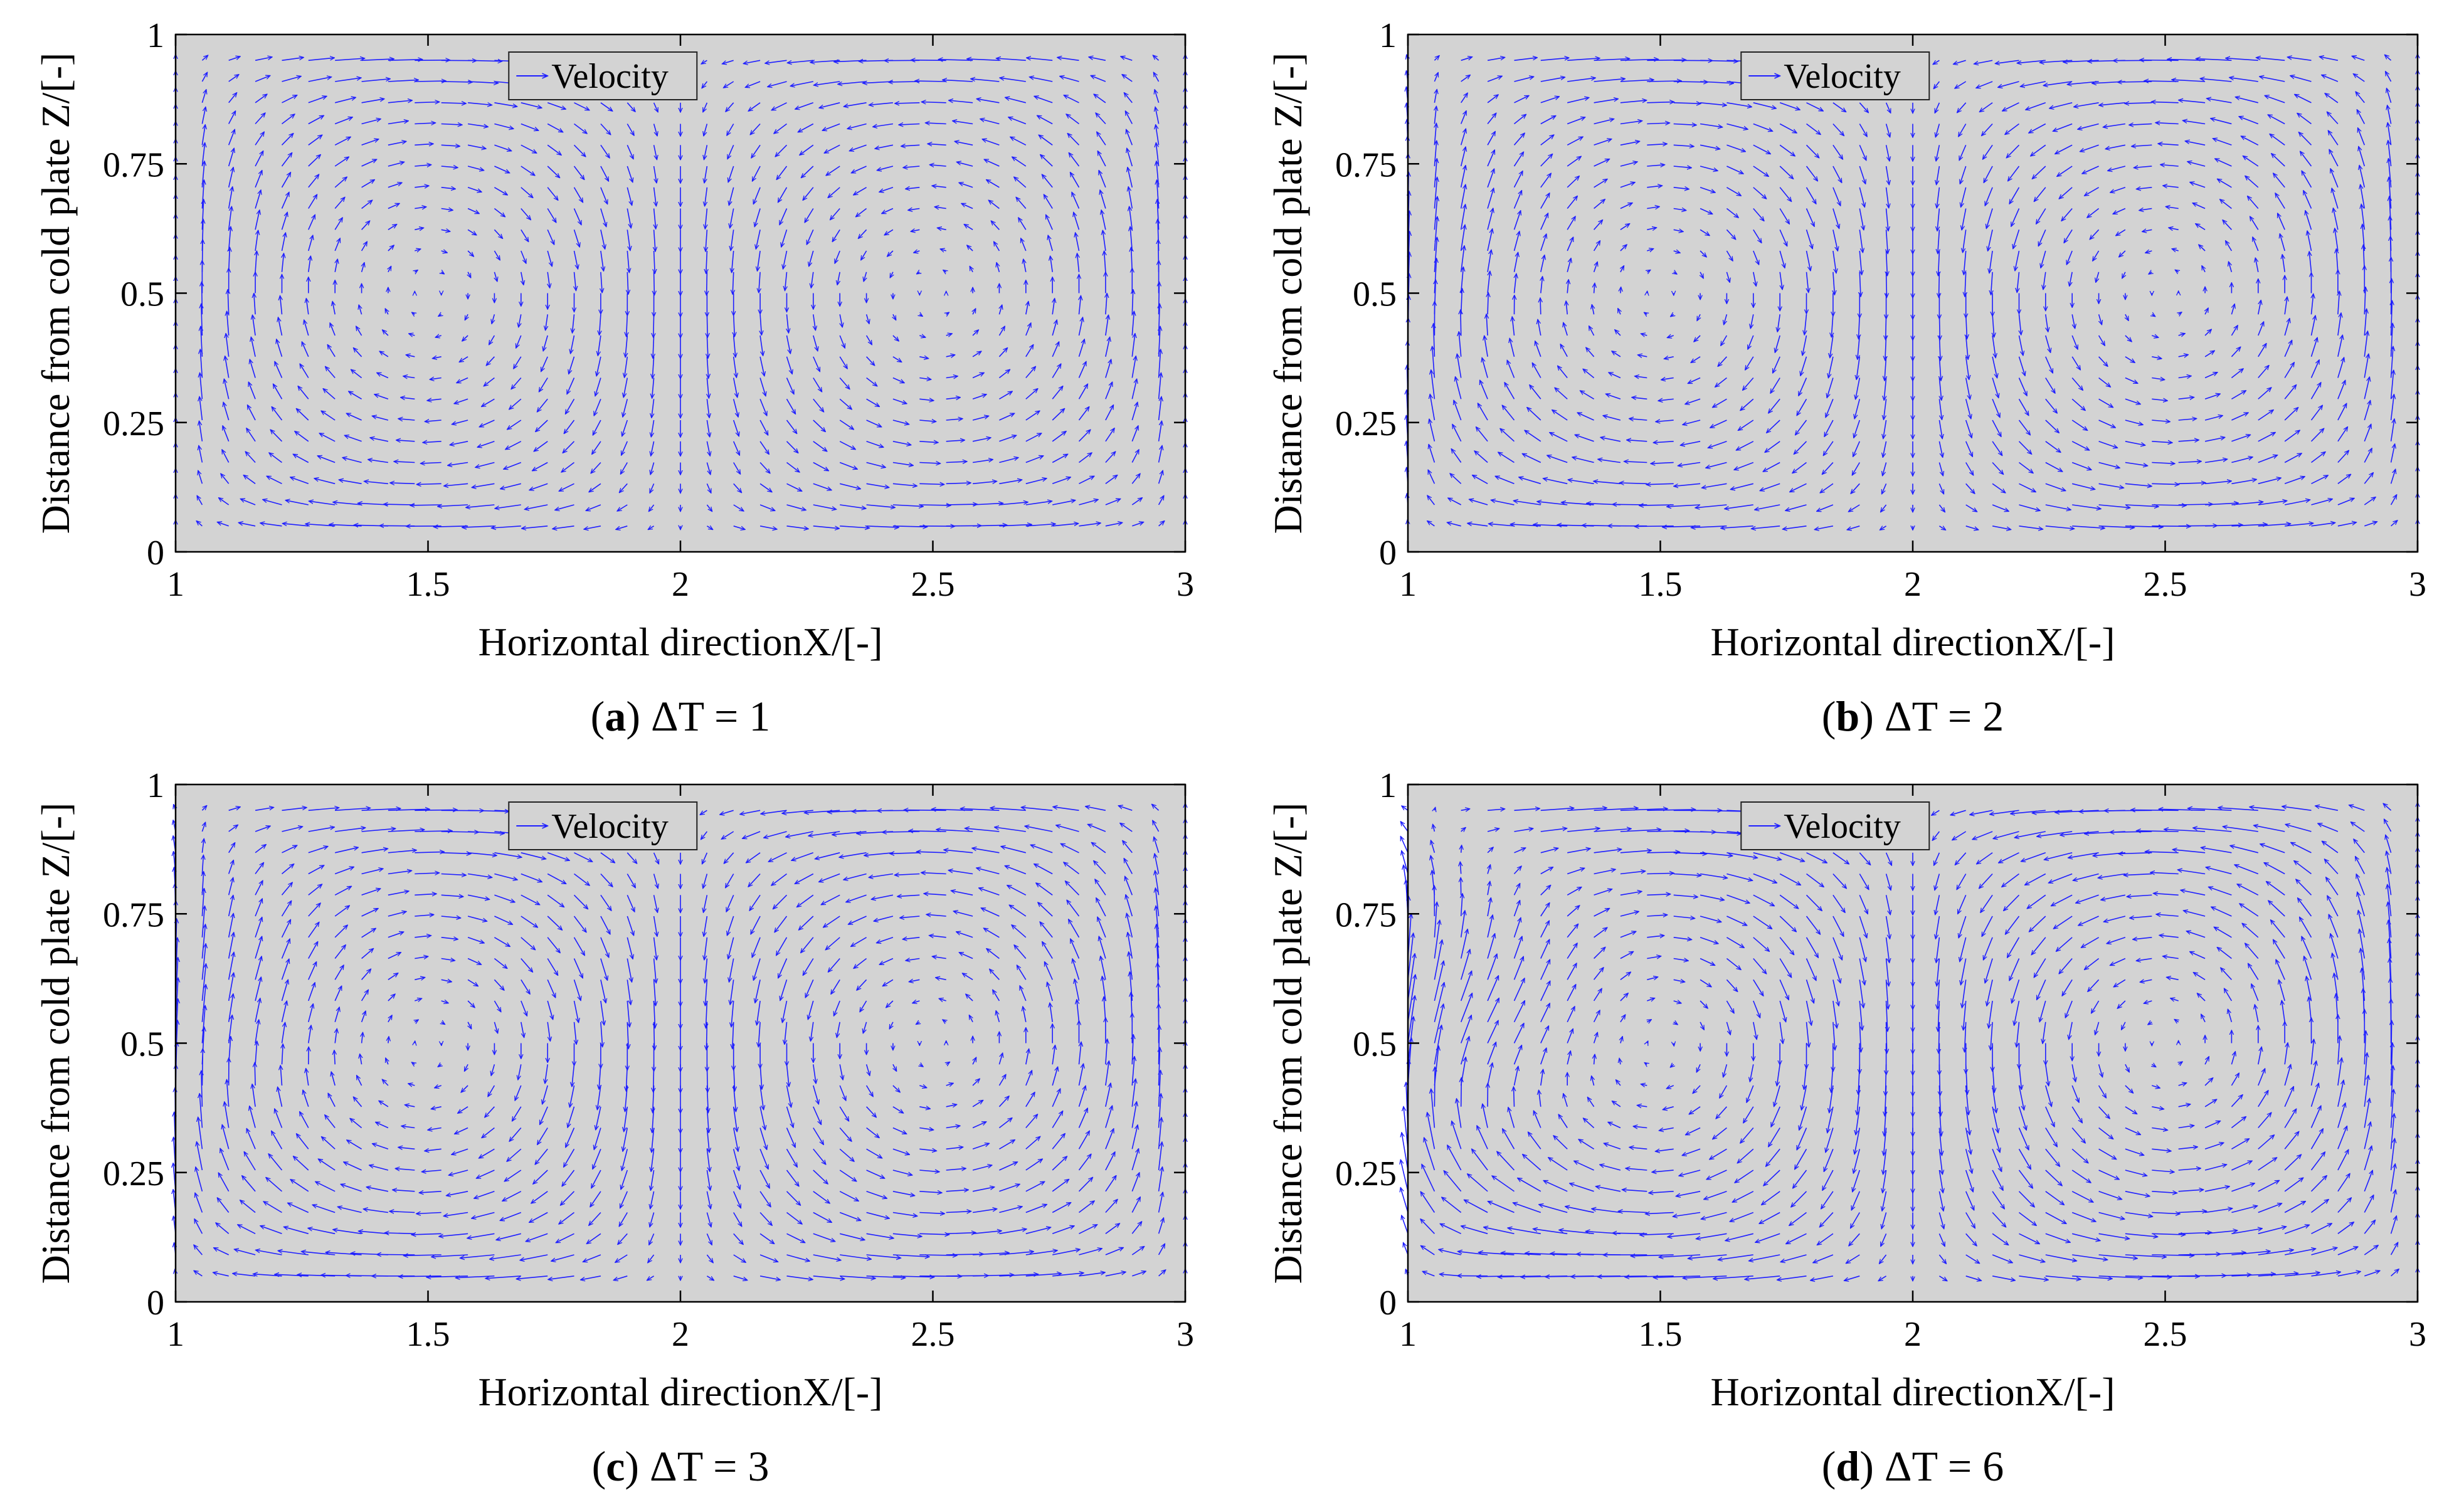 The width and height of the screenshot is (2464, 1500). What do you see at coordinates (2165, 1334) in the screenshot?
I see `x-tick-label: 2.5` at bounding box center [2165, 1334].